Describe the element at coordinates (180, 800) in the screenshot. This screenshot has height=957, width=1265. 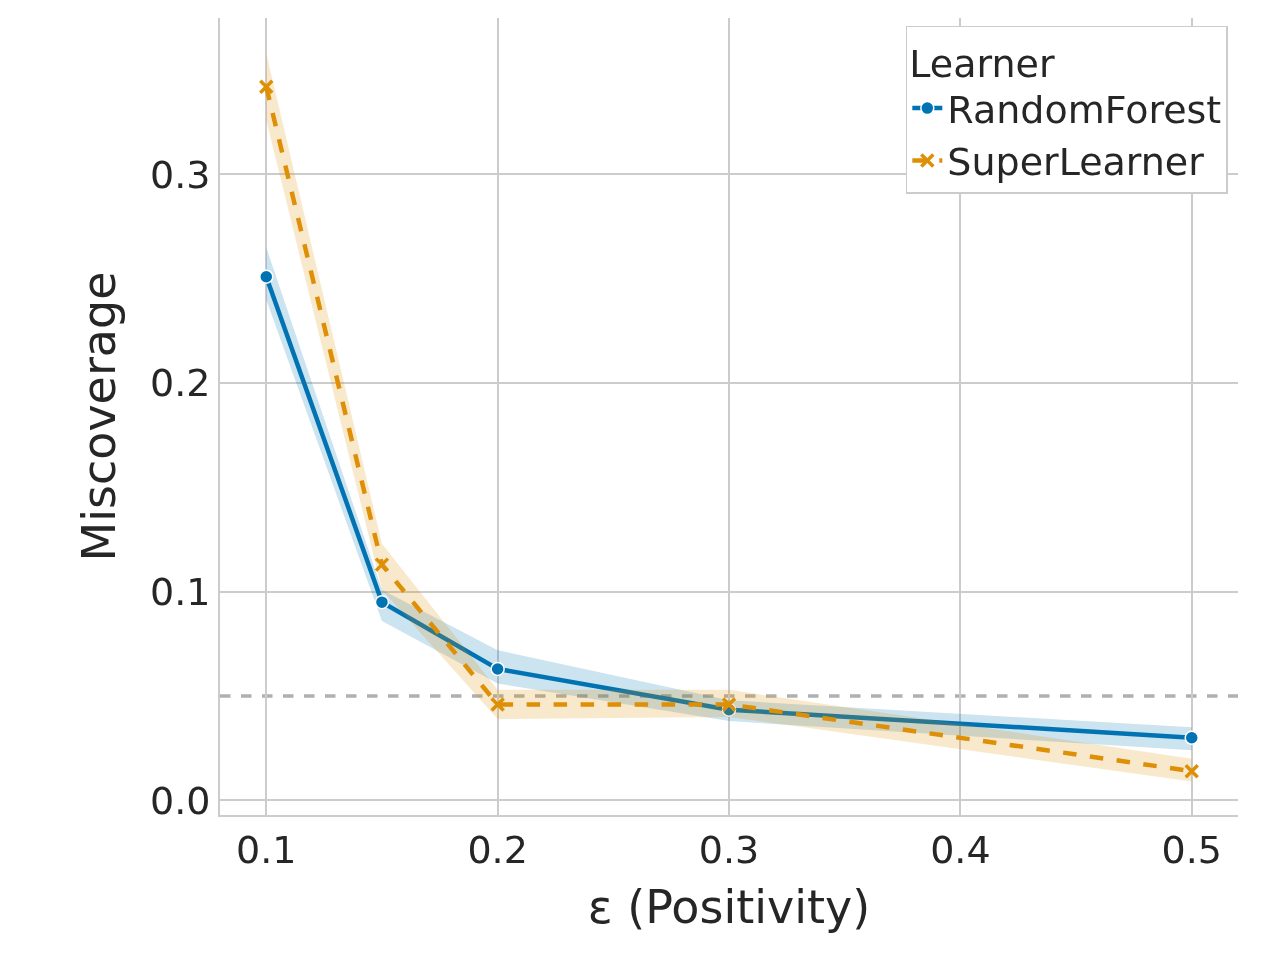
I see `y-tick-label: 0.0` at that location.